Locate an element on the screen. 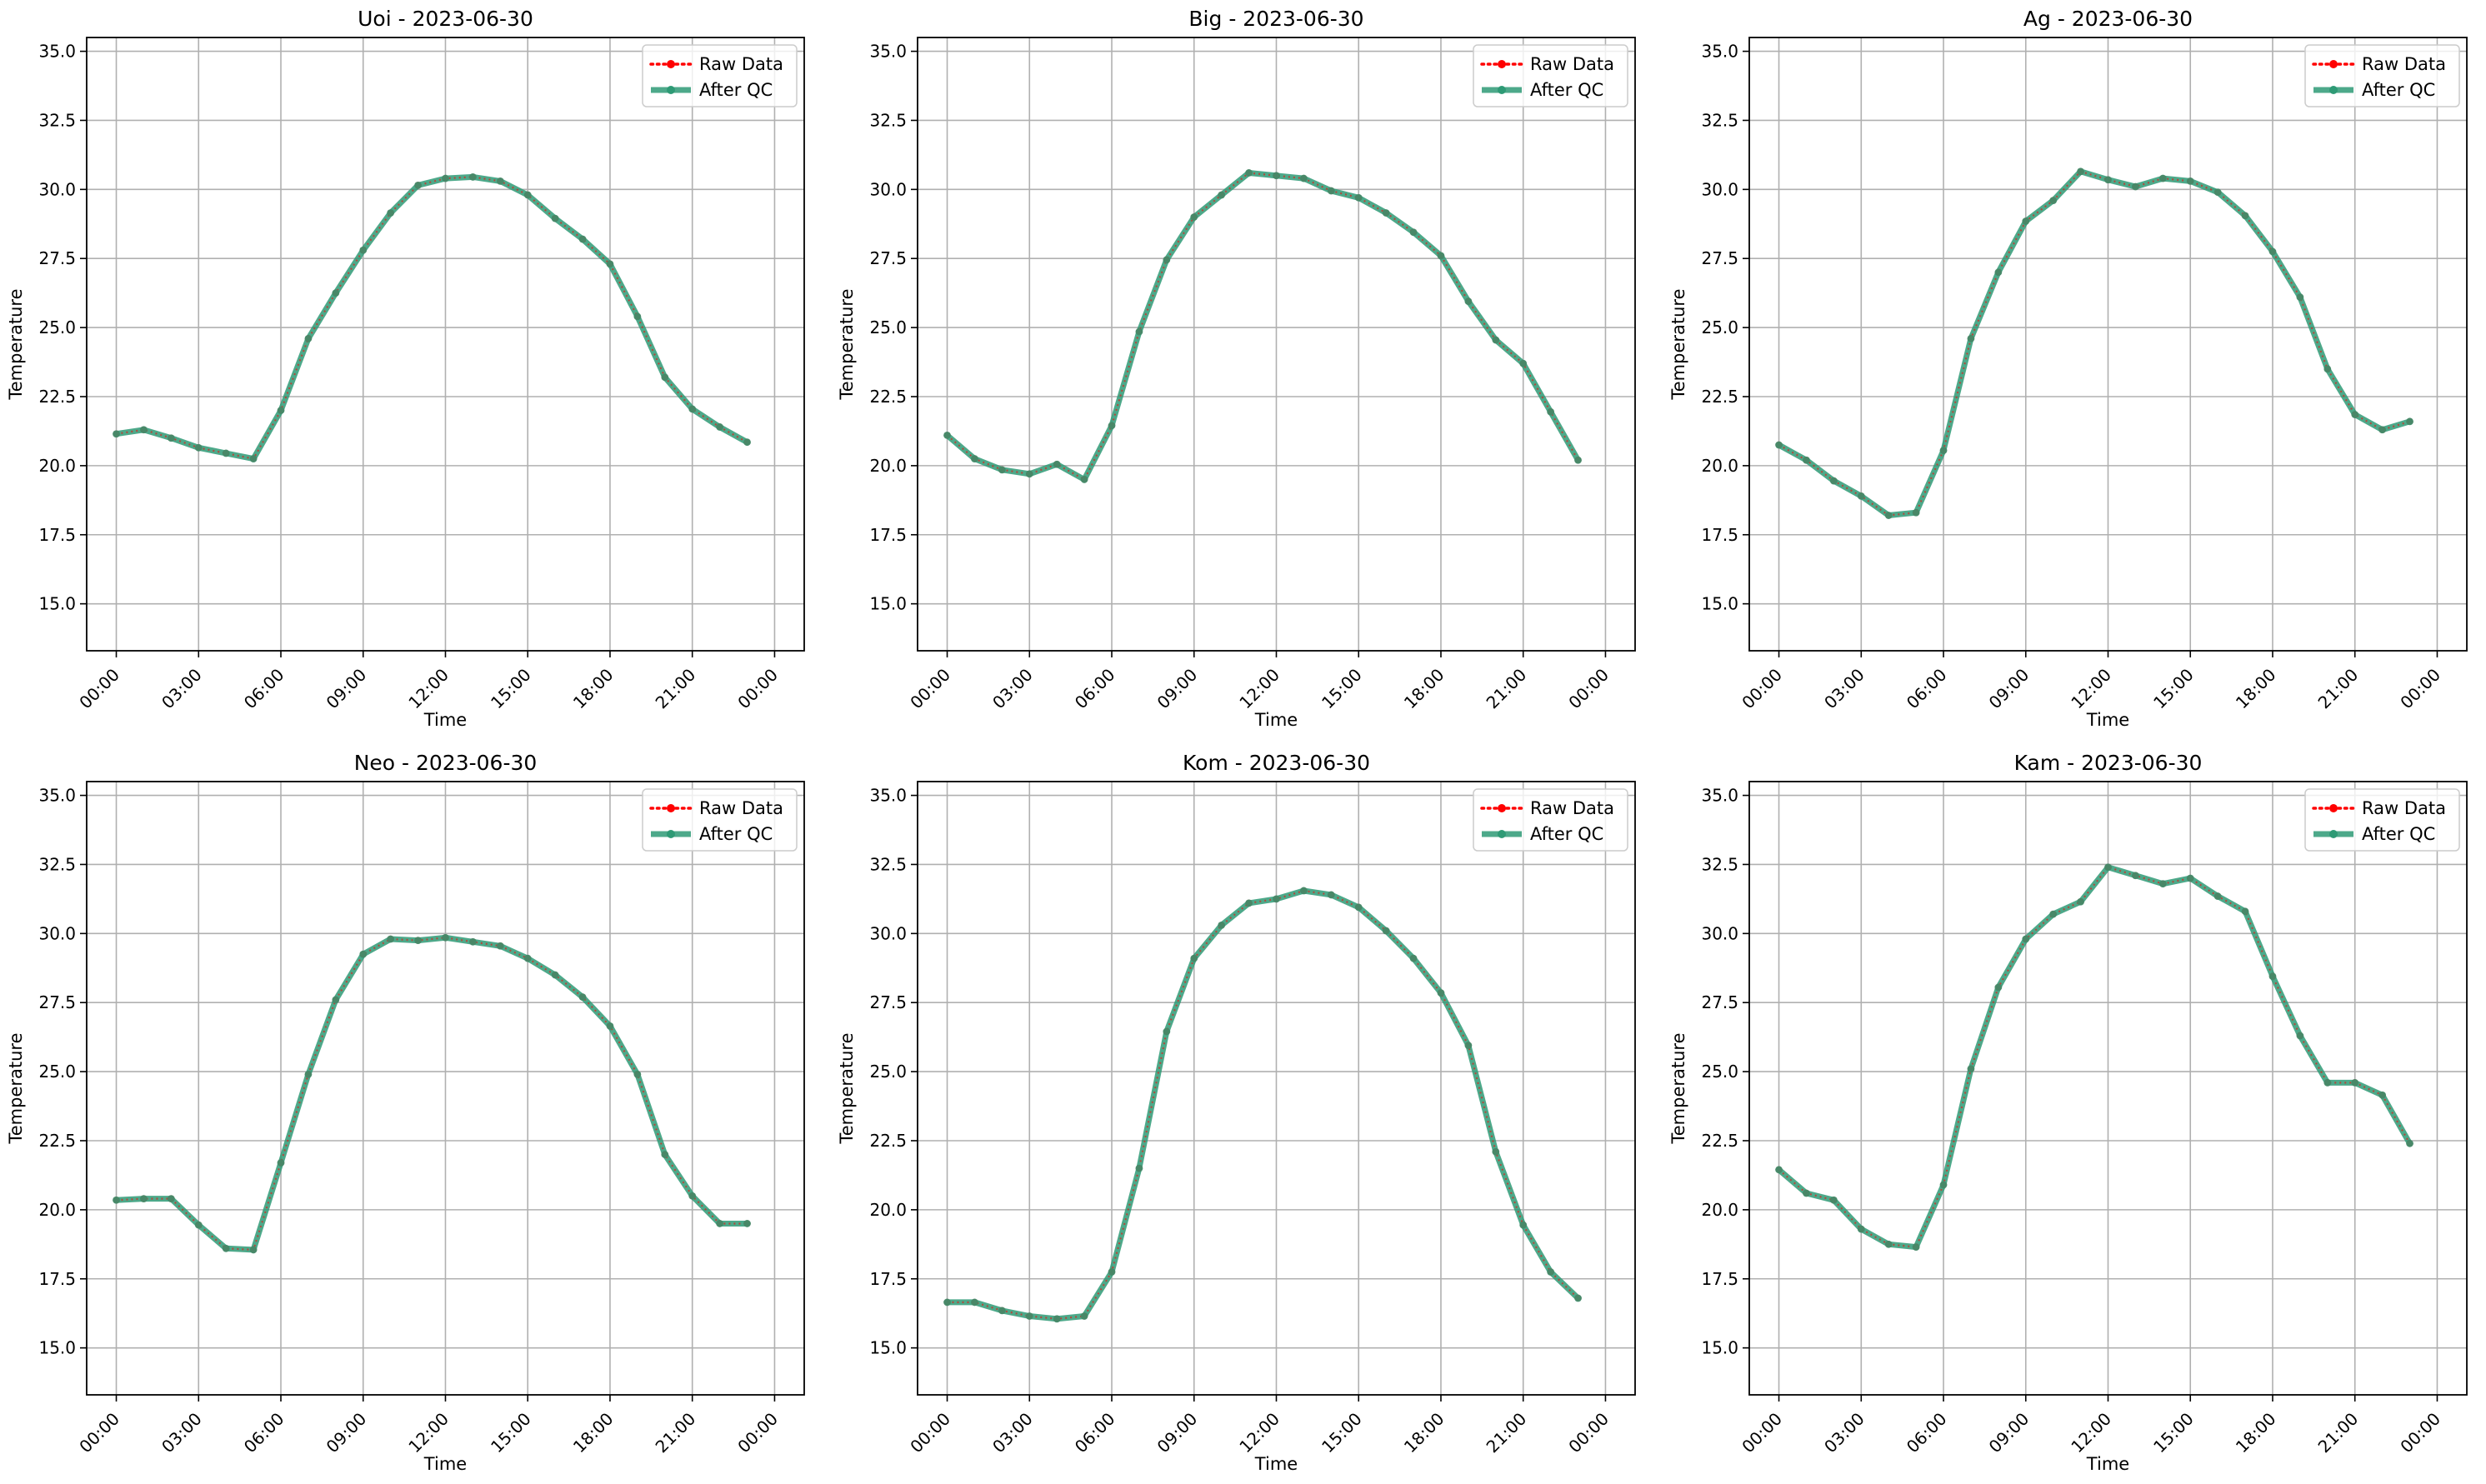  y-tick-label: 32.5 is located at coordinates (888, 120).